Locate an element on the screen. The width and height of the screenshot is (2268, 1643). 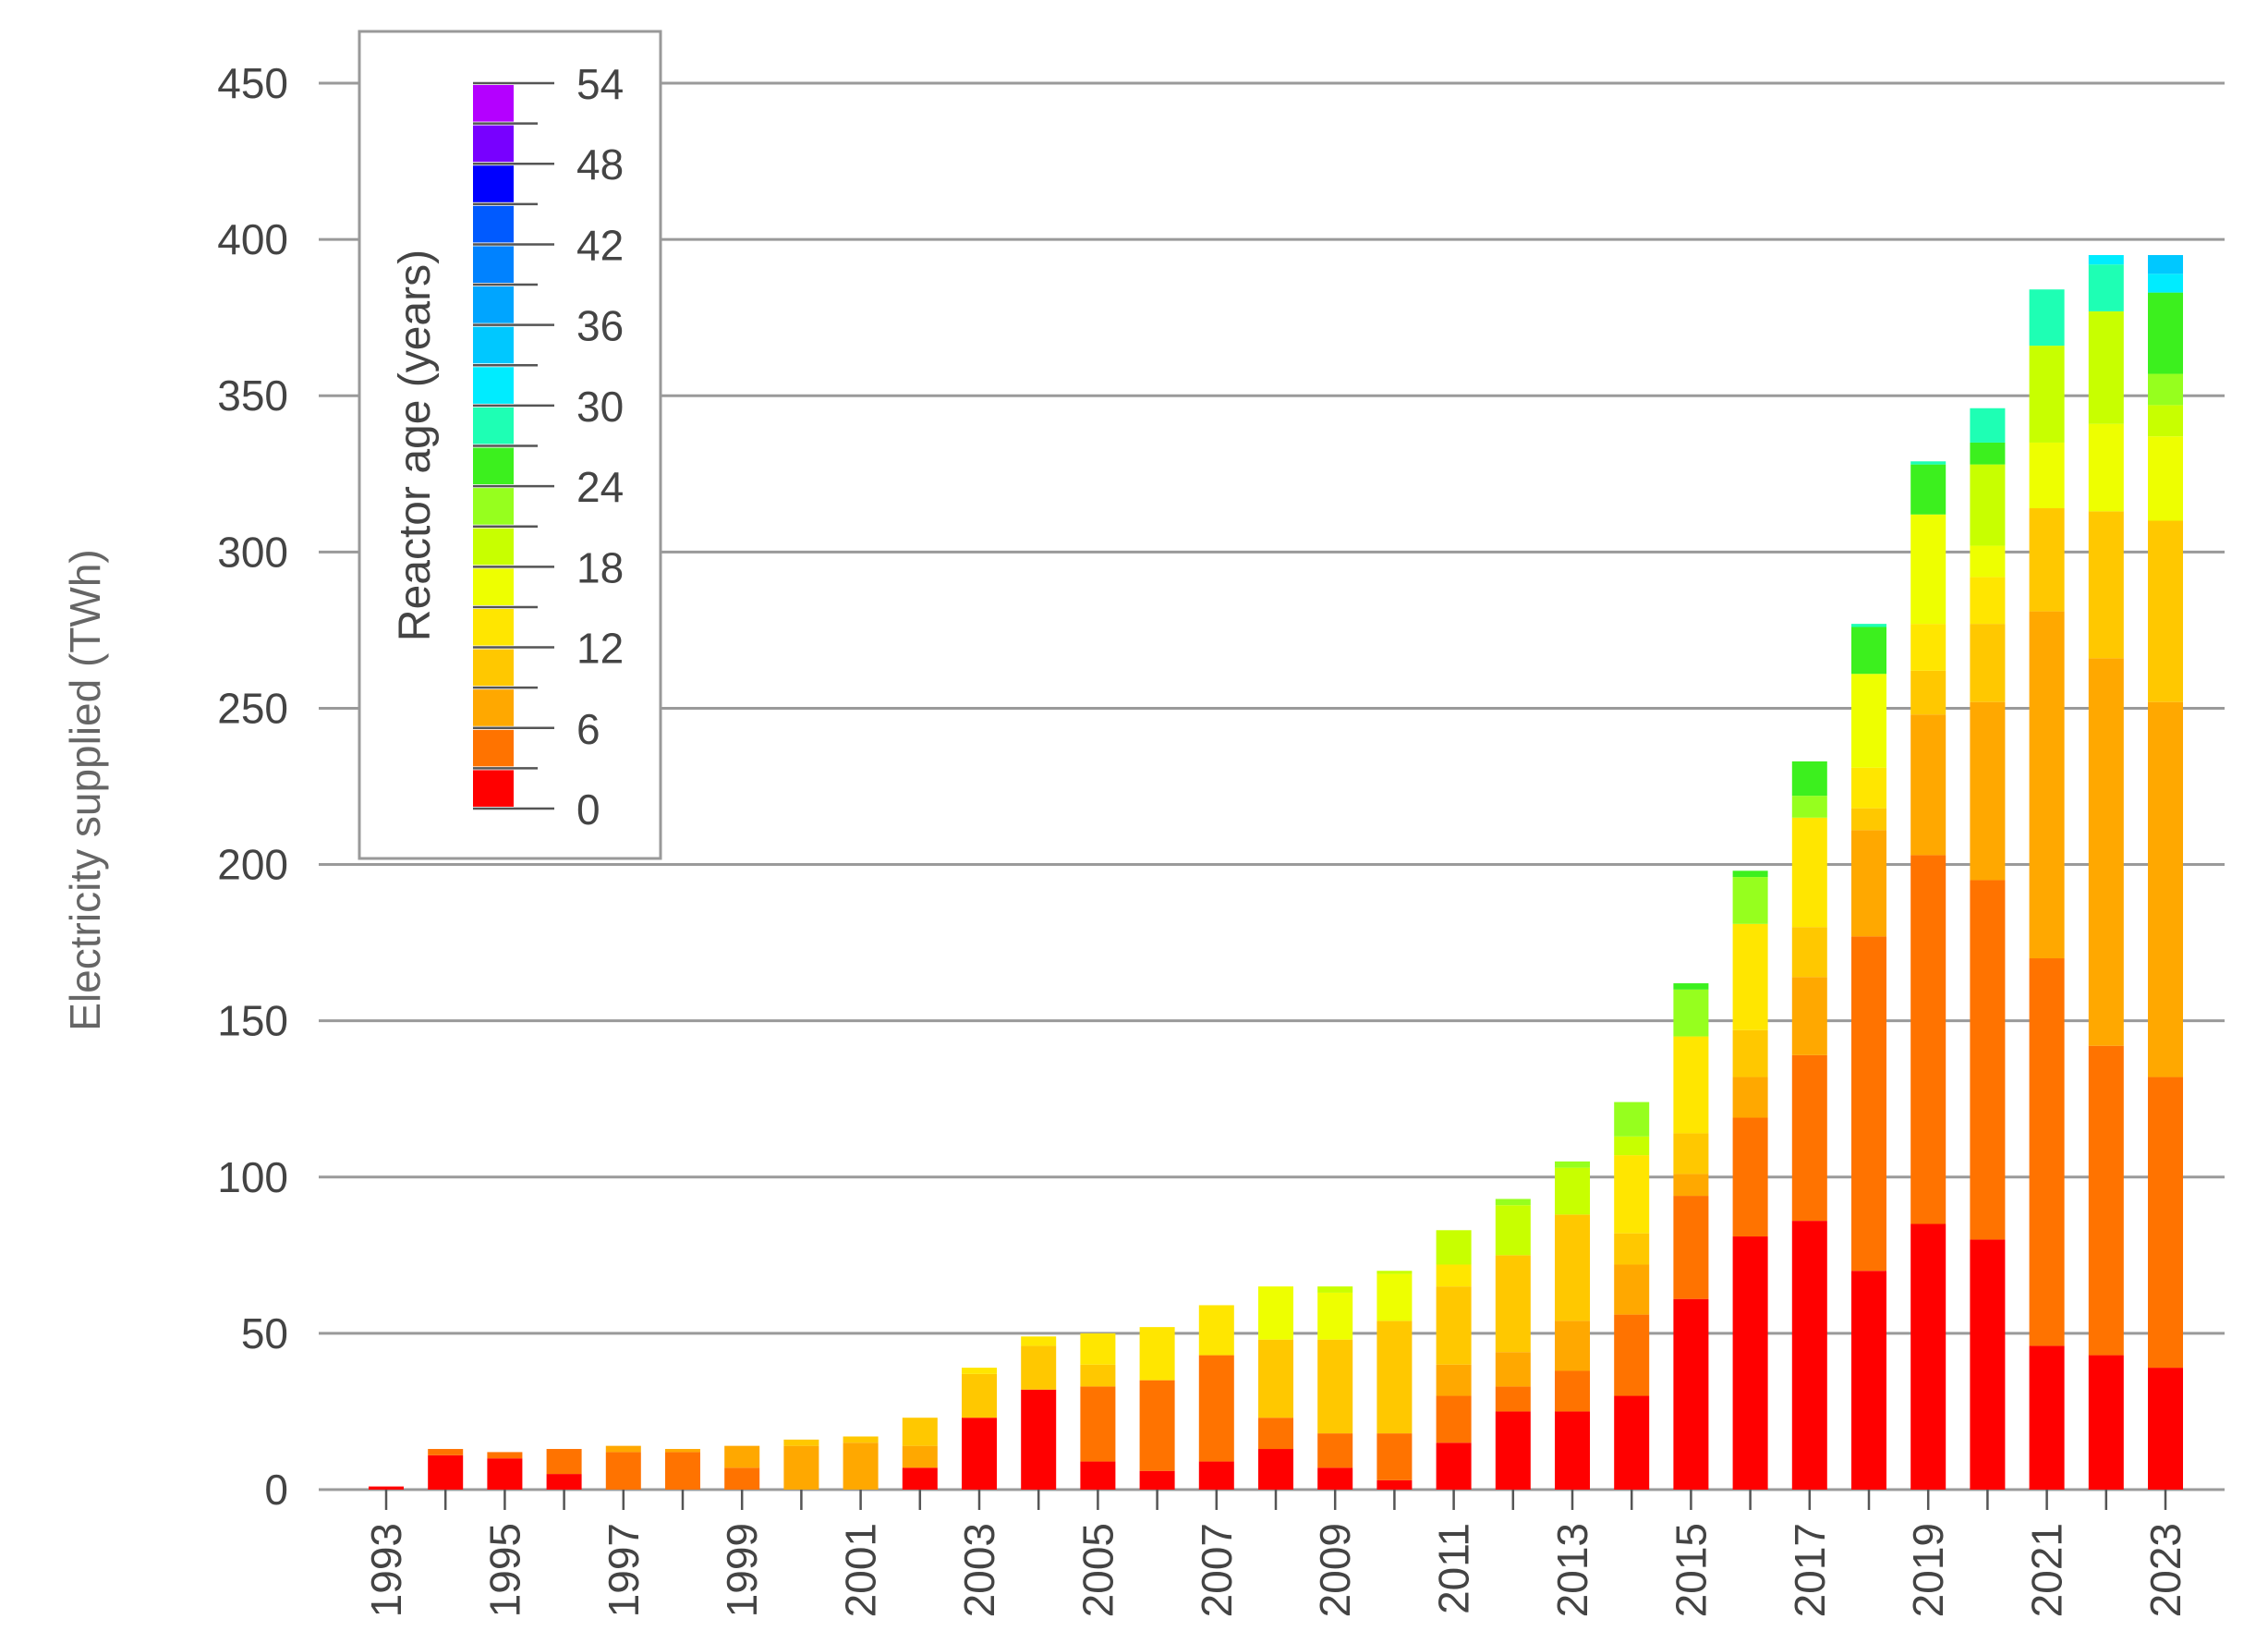
colorbar-tick-label: 42 is located at coordinates (600, 245).